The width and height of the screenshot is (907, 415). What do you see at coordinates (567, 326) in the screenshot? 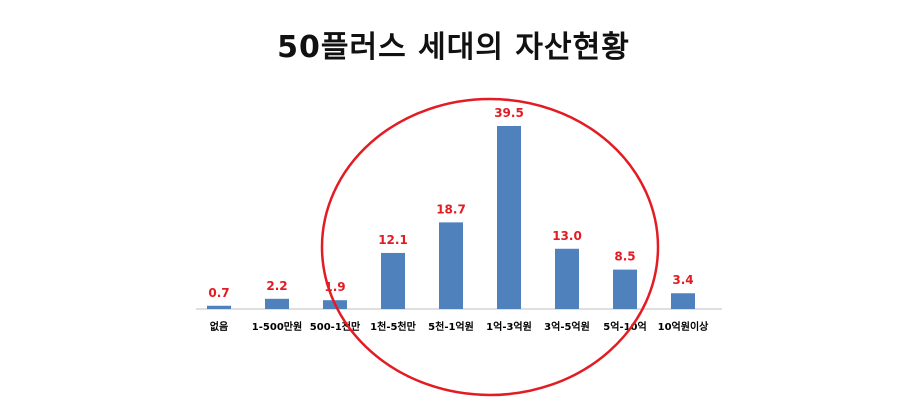
I see `tick-label-6: 3억-5억원` at bounding box center [567, 326].